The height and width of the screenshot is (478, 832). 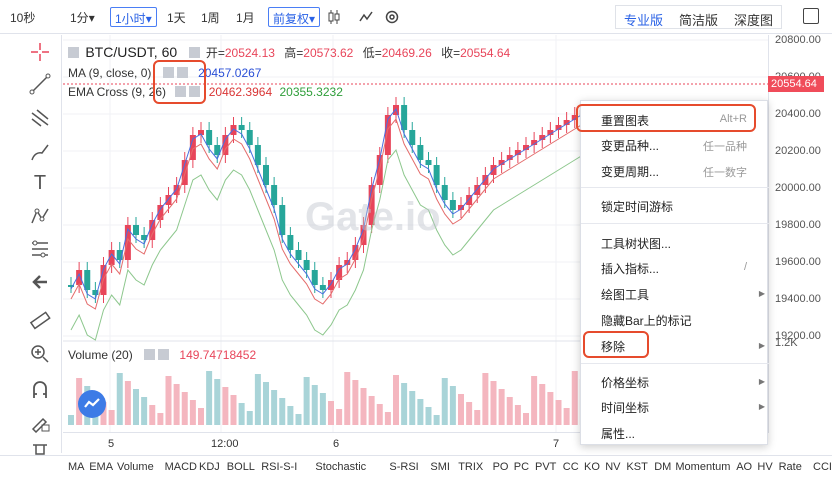 I want to click on menu-item-time-scale: 时间坐标 ▶, so click(x=675, y=406).